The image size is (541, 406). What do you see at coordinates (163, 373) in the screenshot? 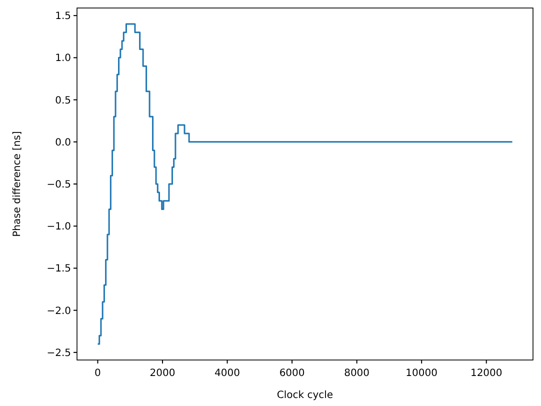
I see `x-tick-label: 2000` at bounding box center [163, 373].